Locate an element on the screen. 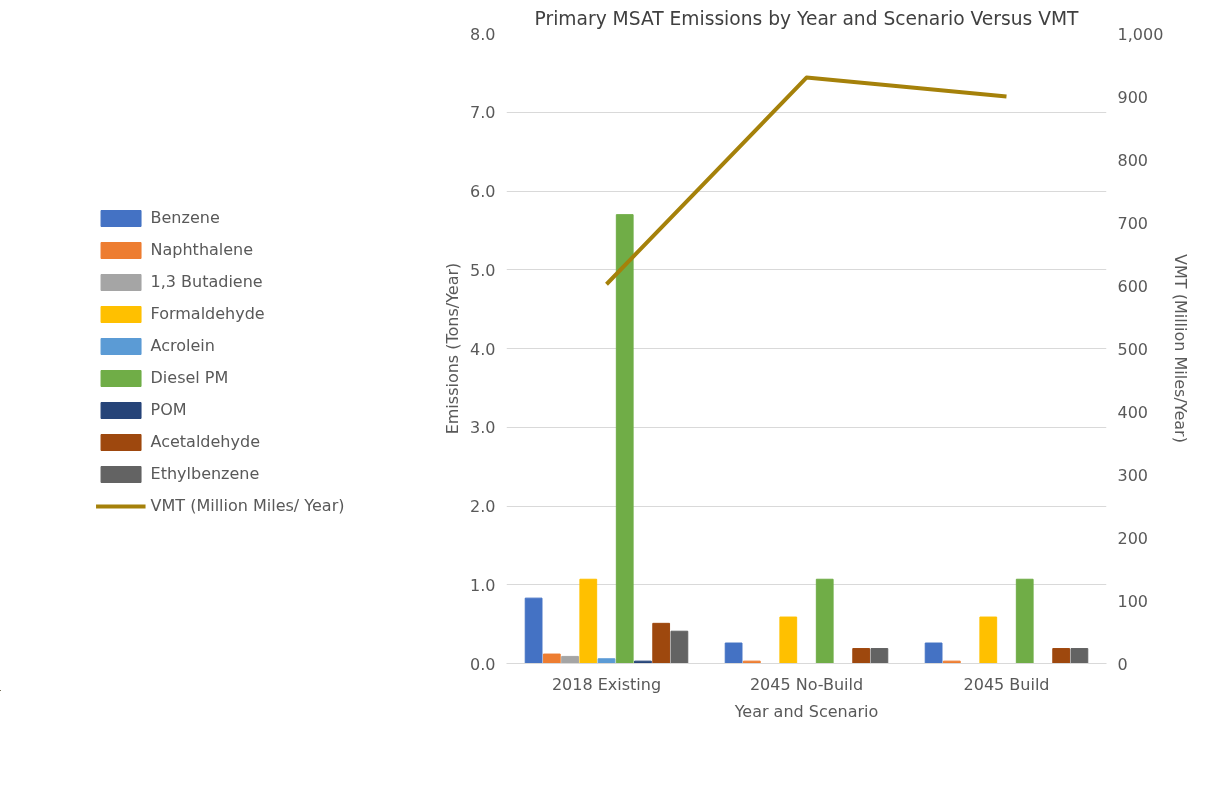 The image size is (1225, 788). y-tick-label: 4.0 is located at coordinates (483, 349).